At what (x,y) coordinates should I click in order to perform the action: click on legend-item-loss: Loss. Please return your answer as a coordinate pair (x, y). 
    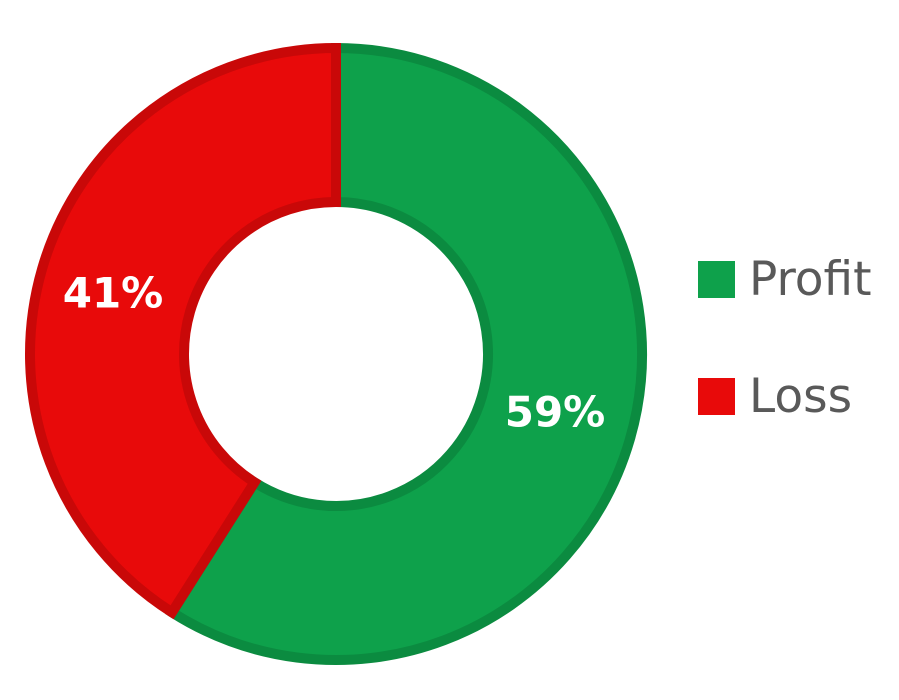
    Looking at the image, I should click on (785, 396).